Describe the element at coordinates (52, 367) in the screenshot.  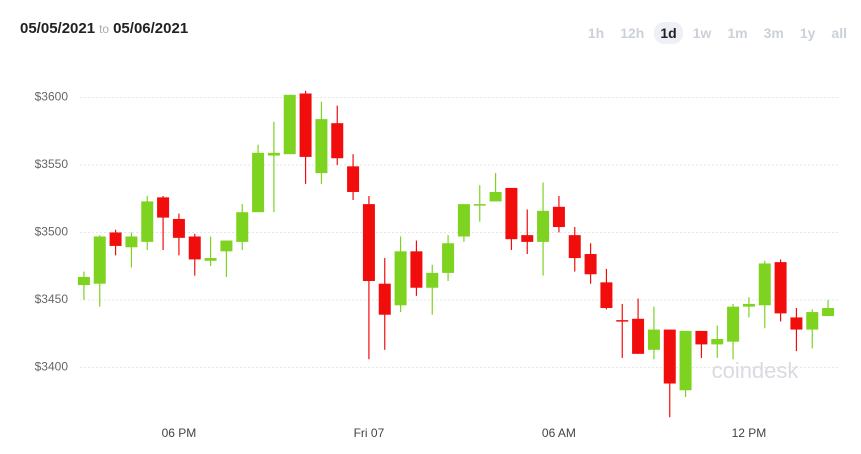
I see `y-tick-label: $3400` at that location.